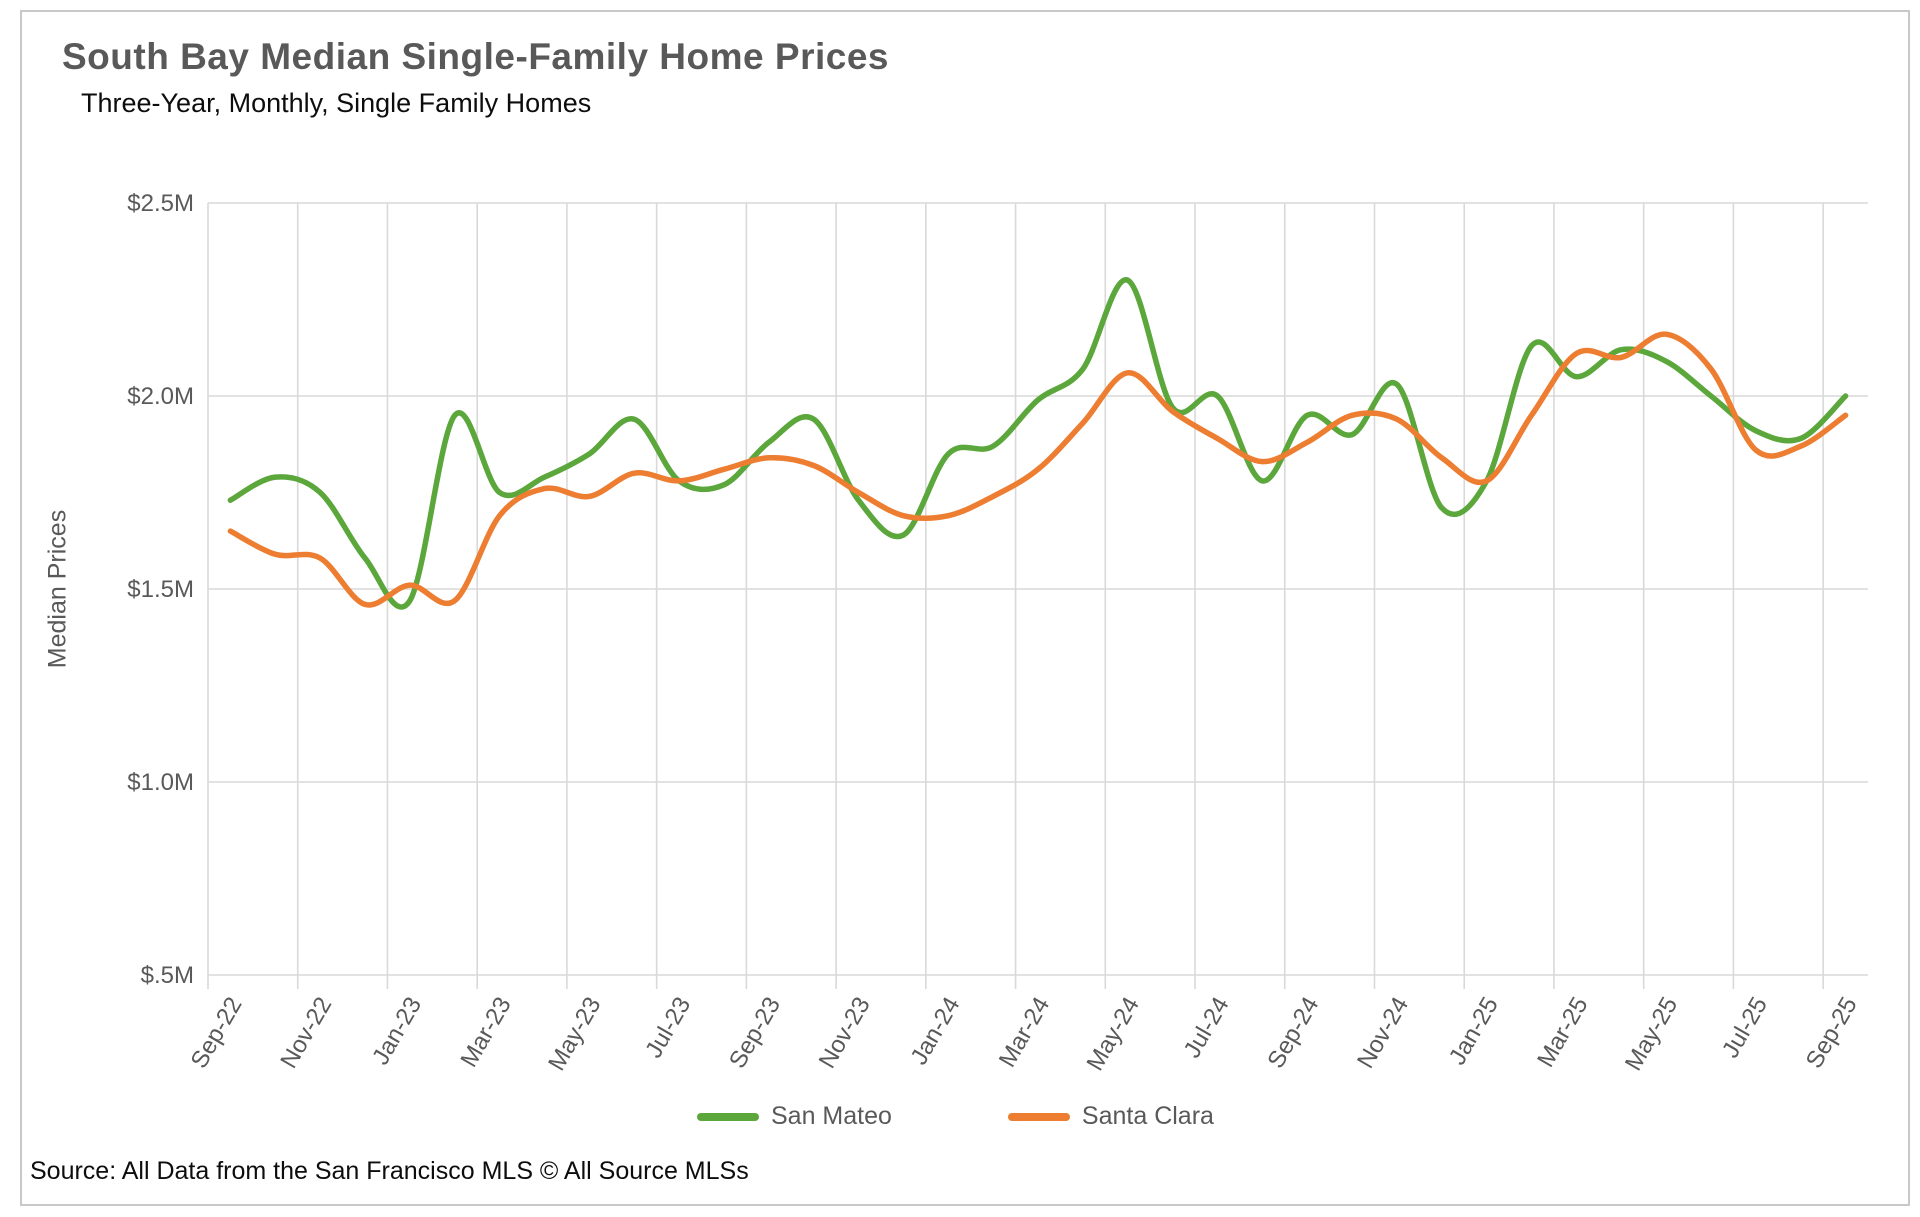 This screenshot has width=1920, height=1217. I want to click on x-tick-label: May-24, so click(1113, 1034).